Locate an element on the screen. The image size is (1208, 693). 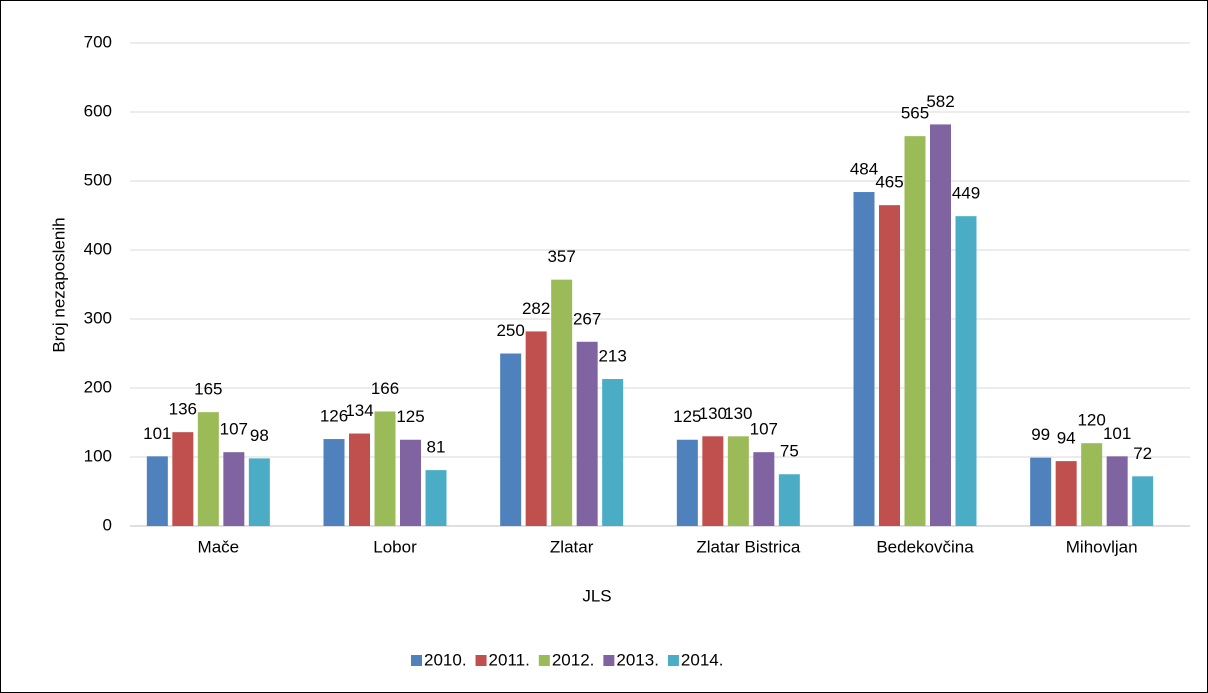
x-tick-label: Zlatar Bistrica is located at coordinates (748, 546).